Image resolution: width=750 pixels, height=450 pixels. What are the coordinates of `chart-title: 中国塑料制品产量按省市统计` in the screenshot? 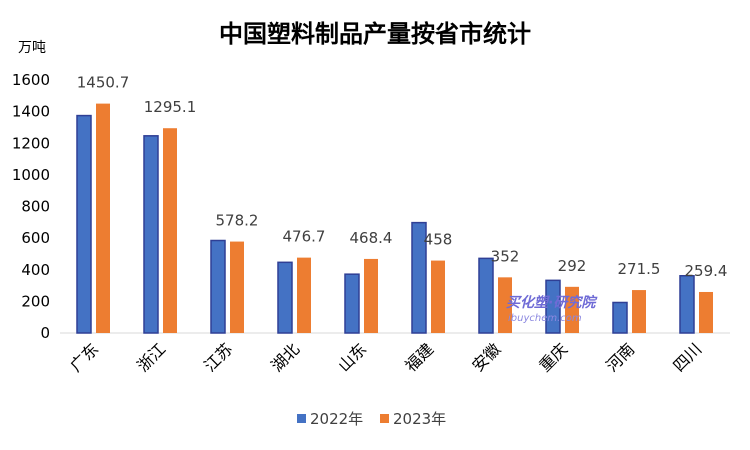 It's located at (375, 33).